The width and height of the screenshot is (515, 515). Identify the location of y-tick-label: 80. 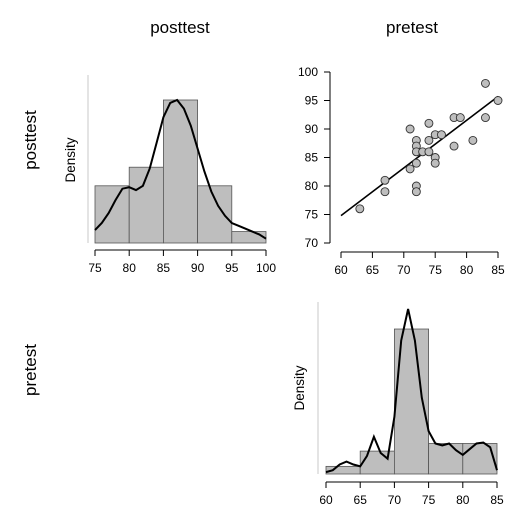
(312, 186).